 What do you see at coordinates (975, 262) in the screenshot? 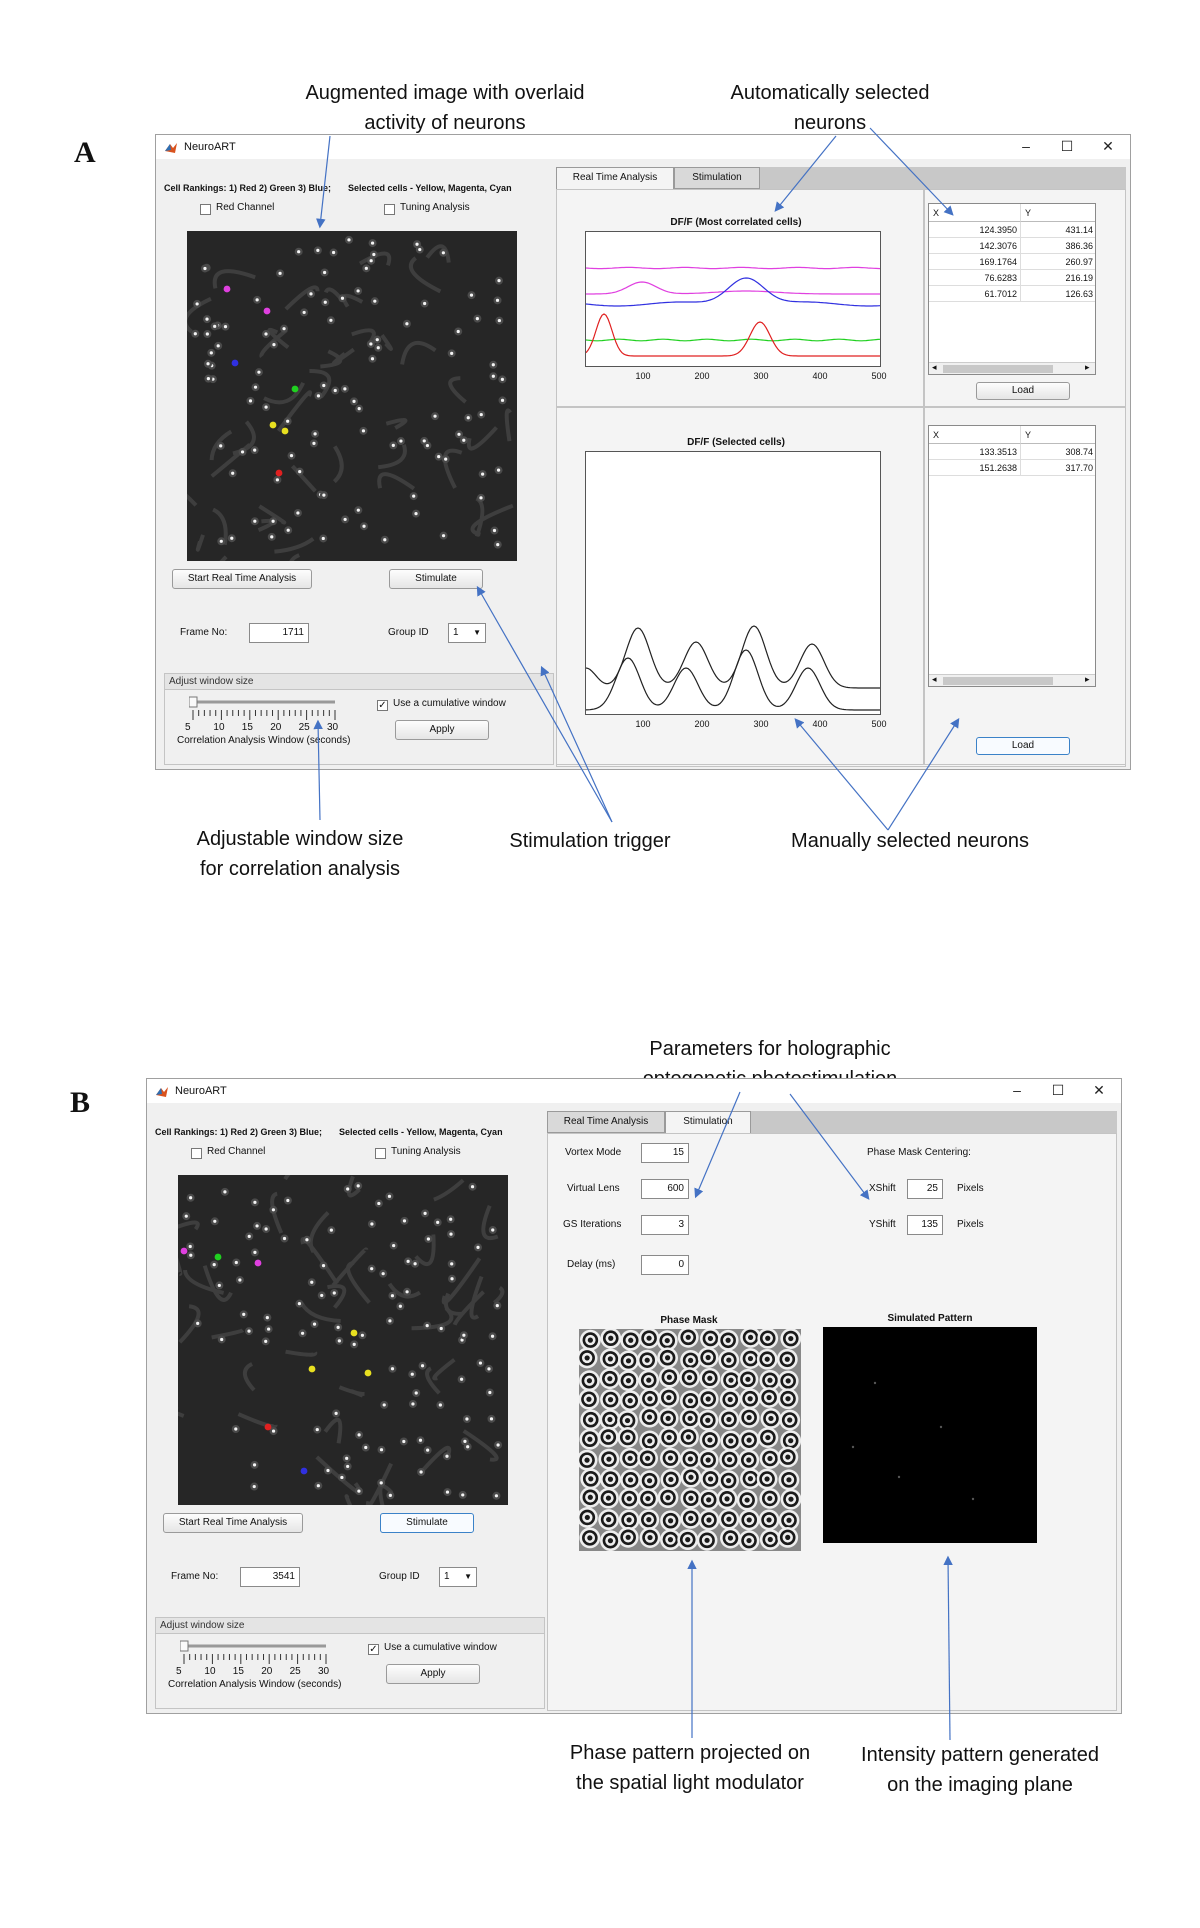
I see `cell-x: 169.1764` at bounding box center [975, 262].